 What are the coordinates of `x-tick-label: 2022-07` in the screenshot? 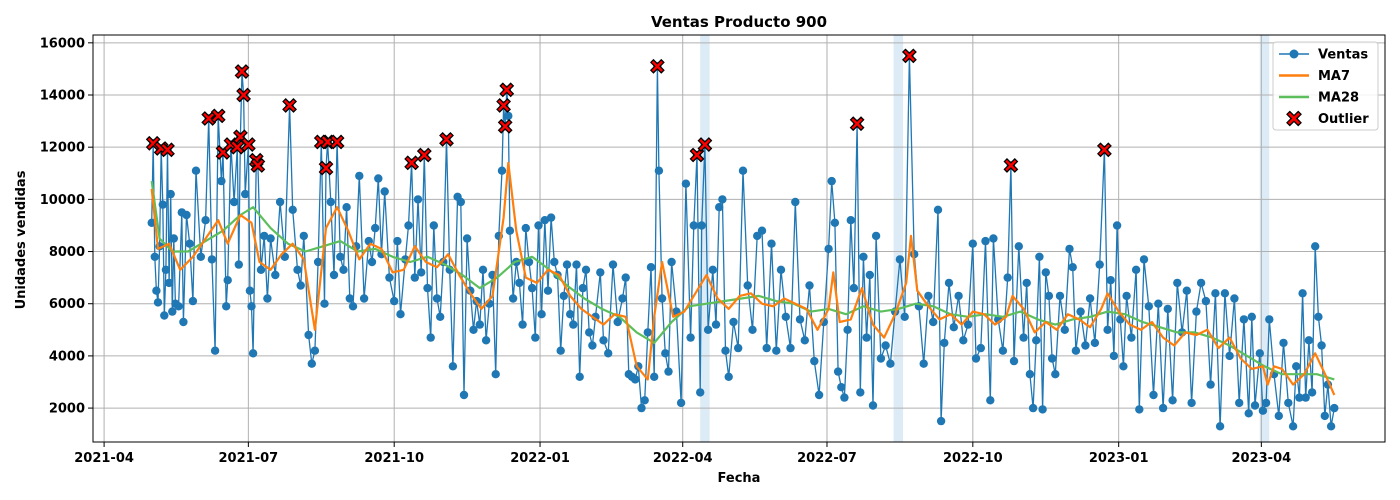 It's located at (827, 458).